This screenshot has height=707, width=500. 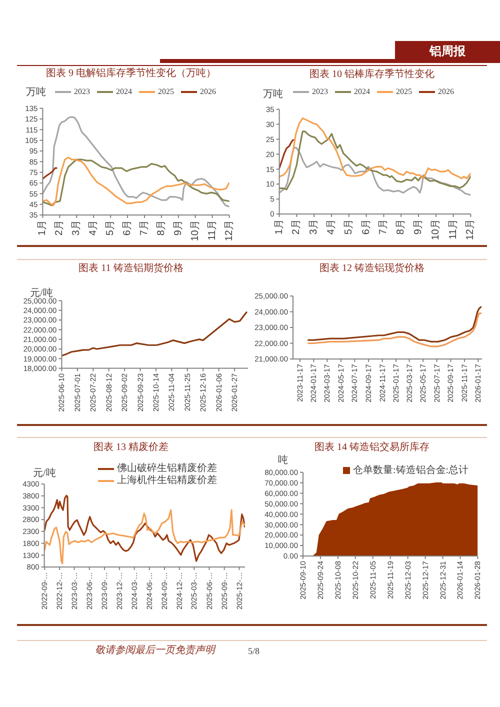 I want to click on chart-title: 图表 14 铸造铝交易所库存, so click(x=372, y=448).